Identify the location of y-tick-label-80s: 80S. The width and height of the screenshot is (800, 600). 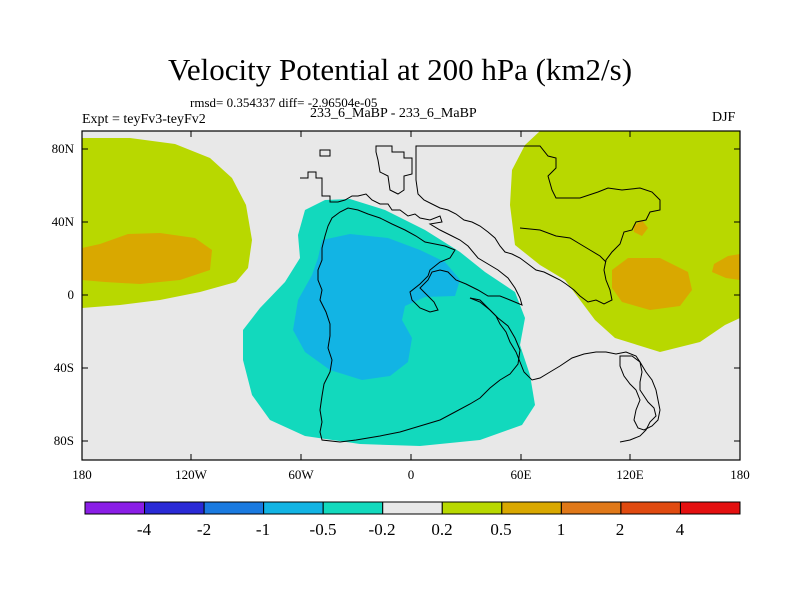
(63, 440).